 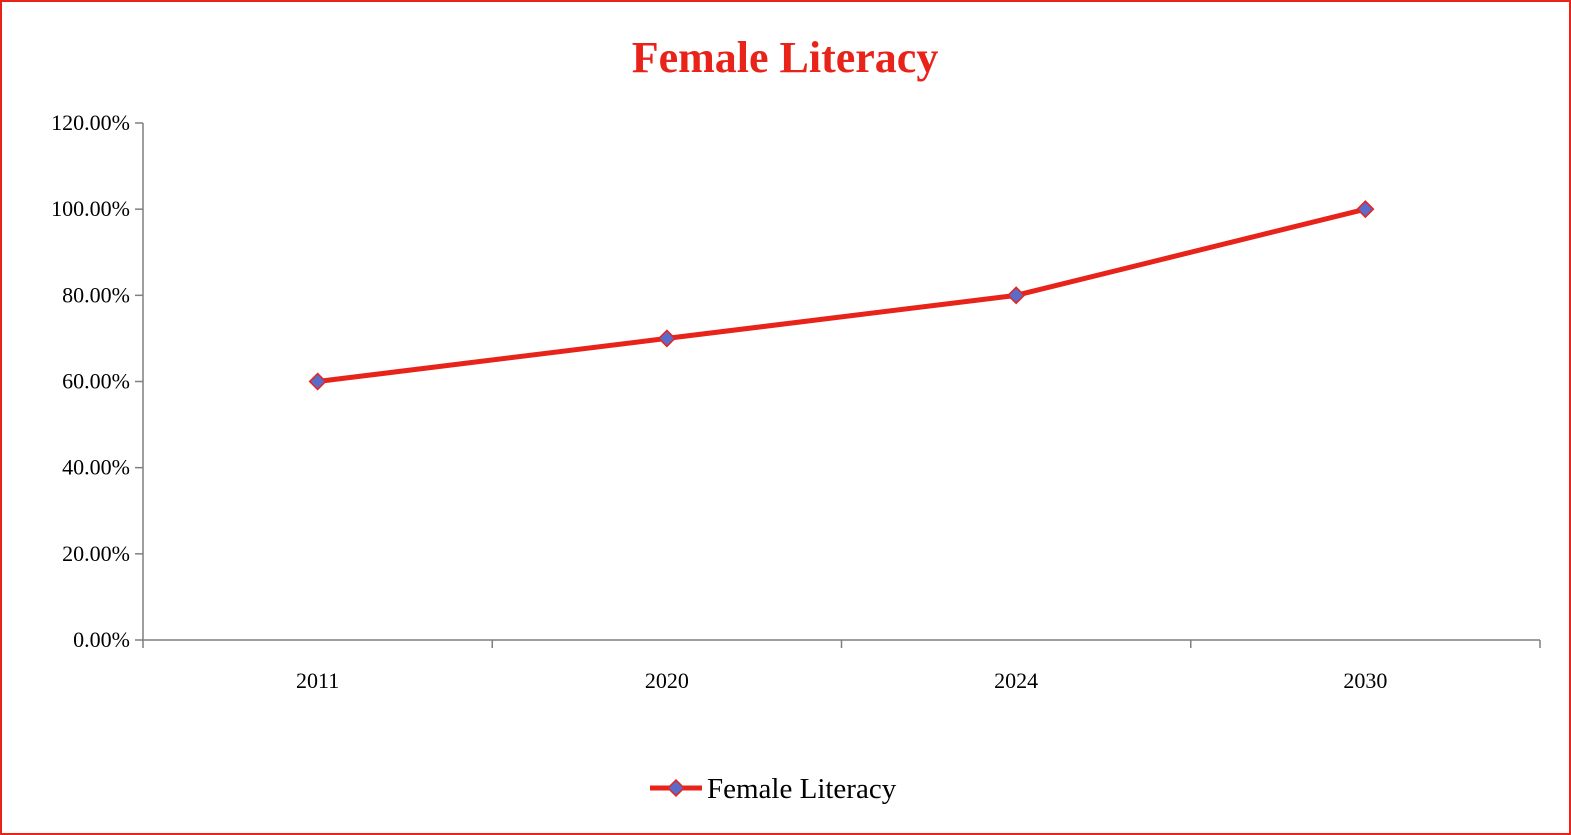 I want to click on x-axis: 2011 2020 2024 2030, so click(x=841, y=666).